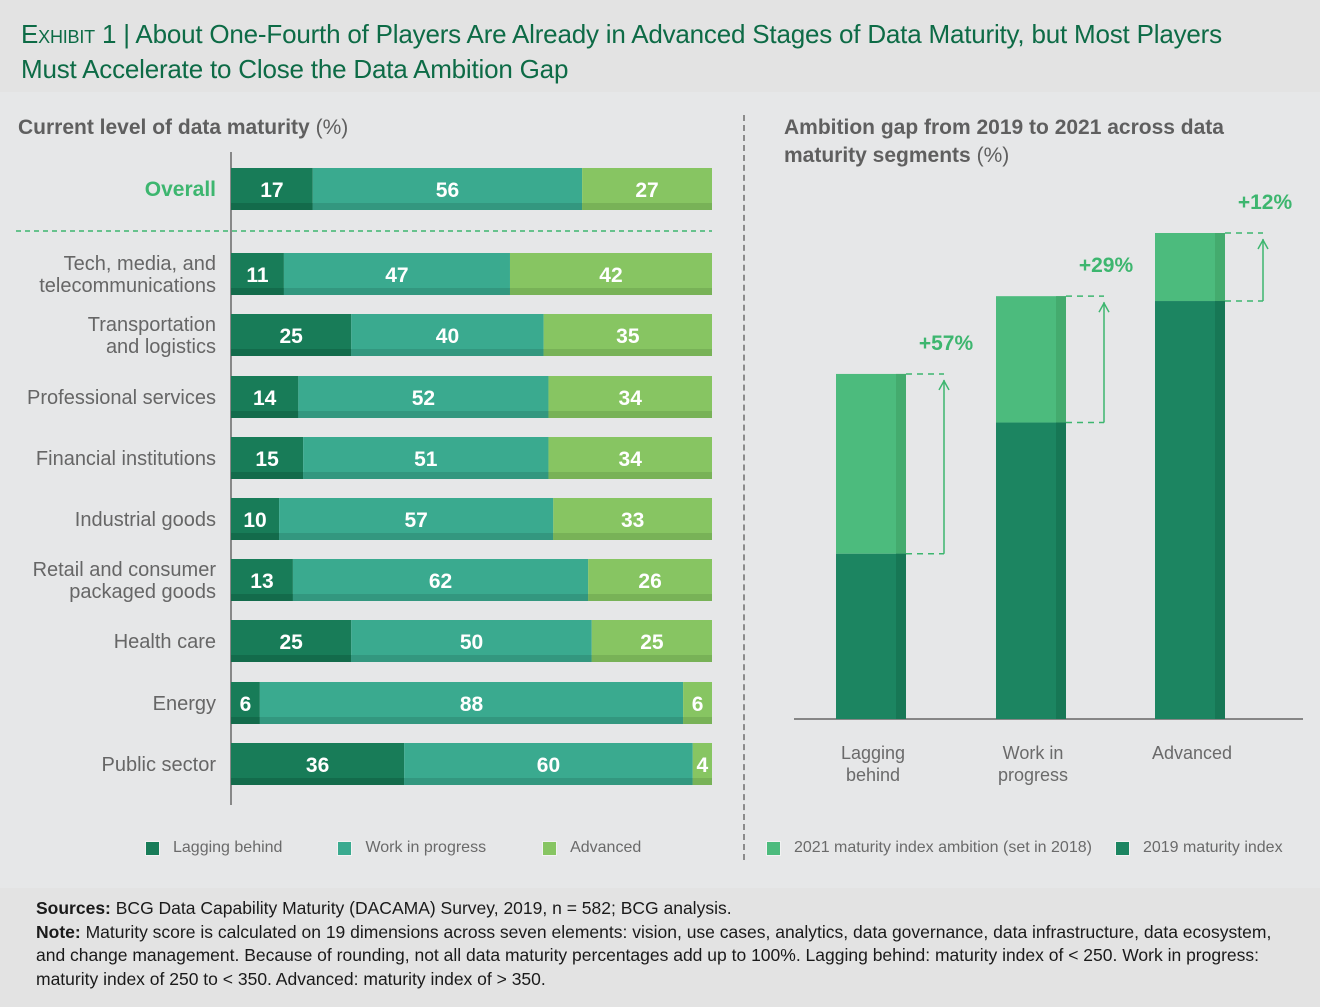  What do you see at coordinates (164, 127) in the screenshot?
I see `left-chart-title-text: Current level of data maturity` at bounding box center [164, 127].